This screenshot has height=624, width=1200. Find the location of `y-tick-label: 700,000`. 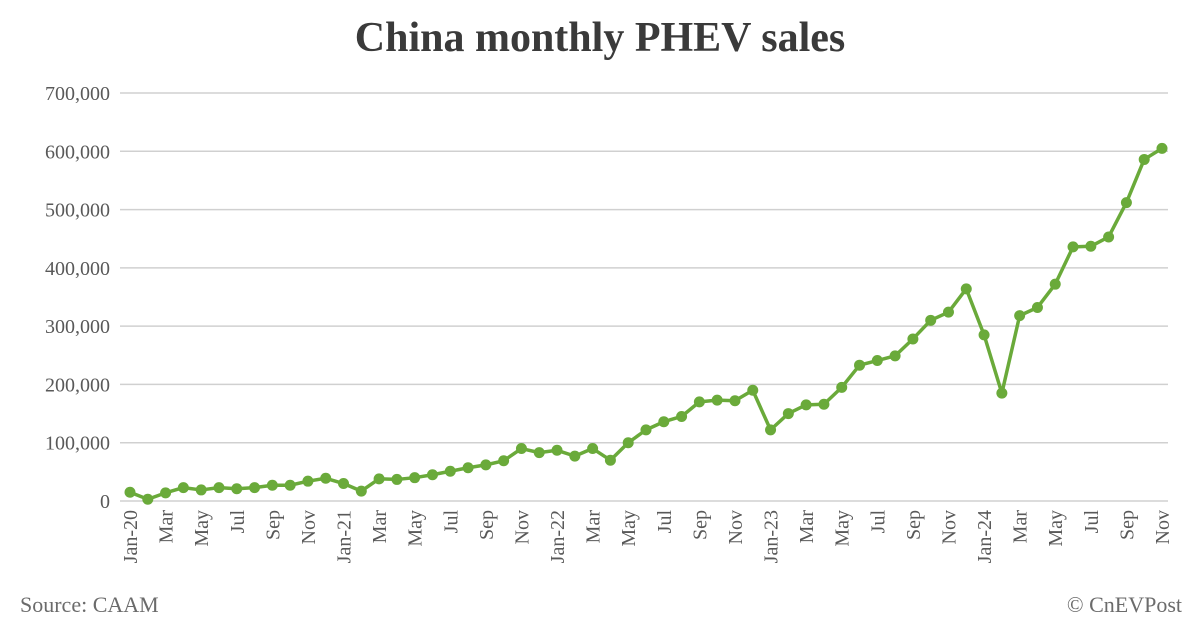

y-tick-label: 700,000 is located at coordinates (77, 94).